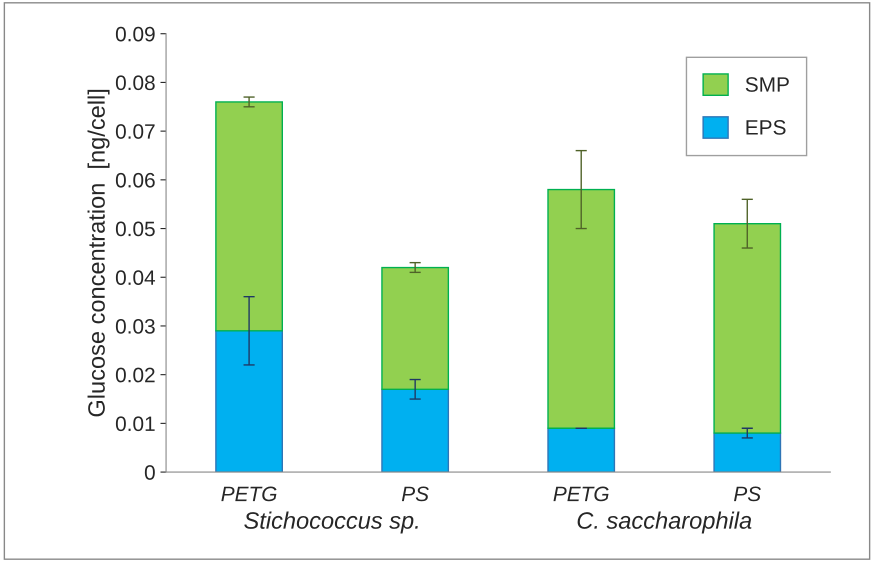 The height and width of the screenshot is (562, 874). What do you see at coordinates (135, 180) in the screenshot?
I see `y-tick-label: 0.06` at bounding box center [135, 180].